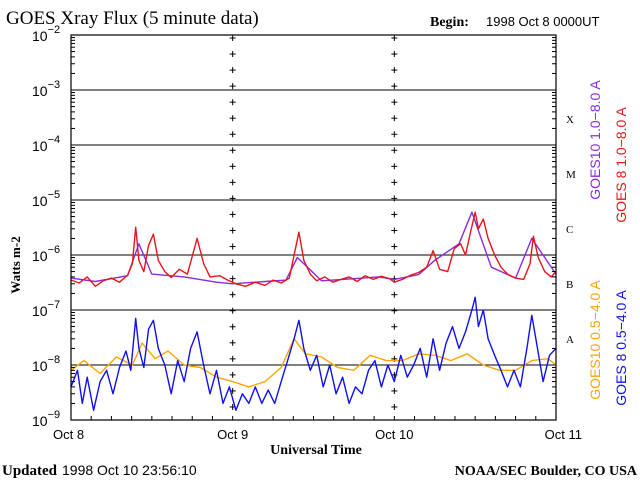 This screenshot has height=480, width=640. Describe the element at coordinates (232, 434) in the screenshot. I see `x-tick-label: Oct 9` at that location.